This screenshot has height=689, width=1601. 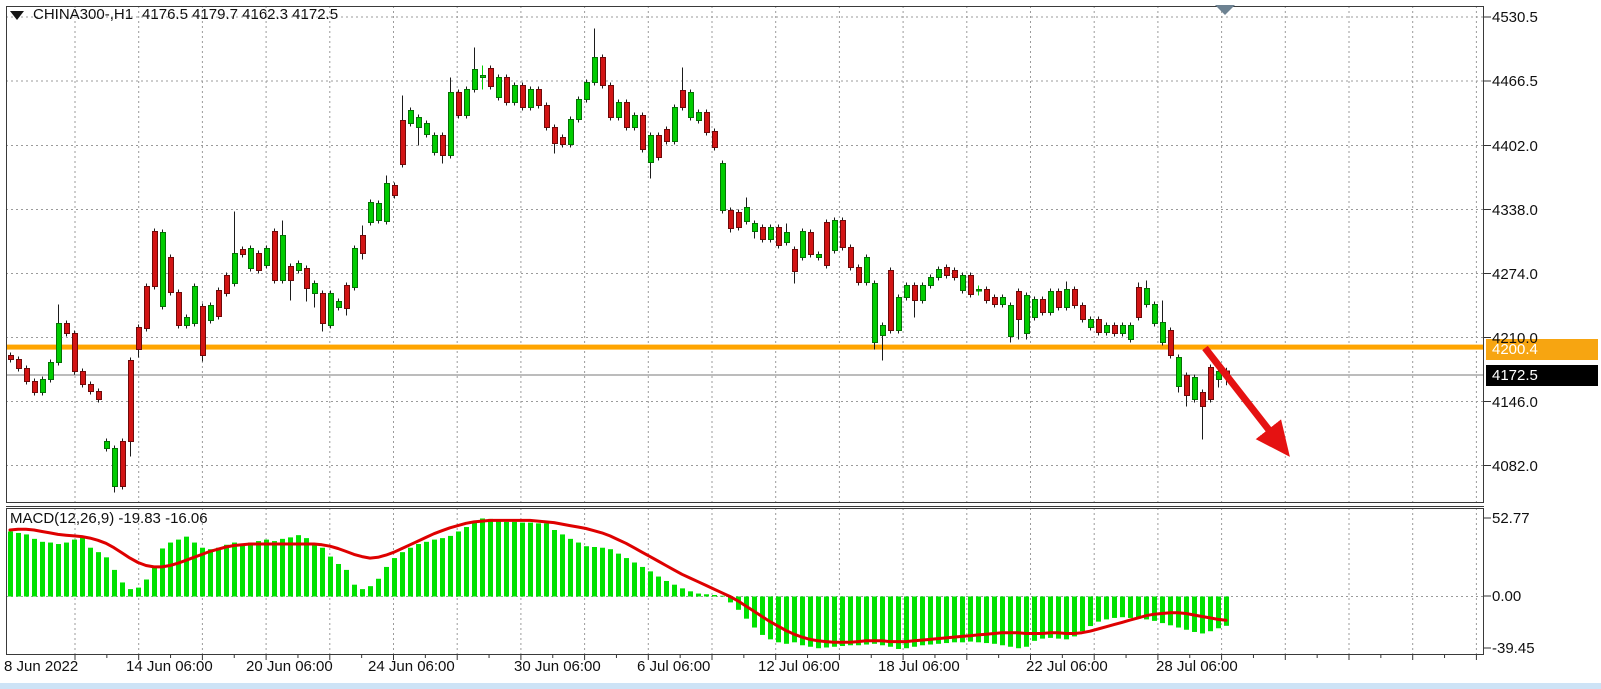 I want to click on chart-title: CHINA300-,H1 4176.5 4179.7 4162.3 4172.5, so click(x=174, y=15).